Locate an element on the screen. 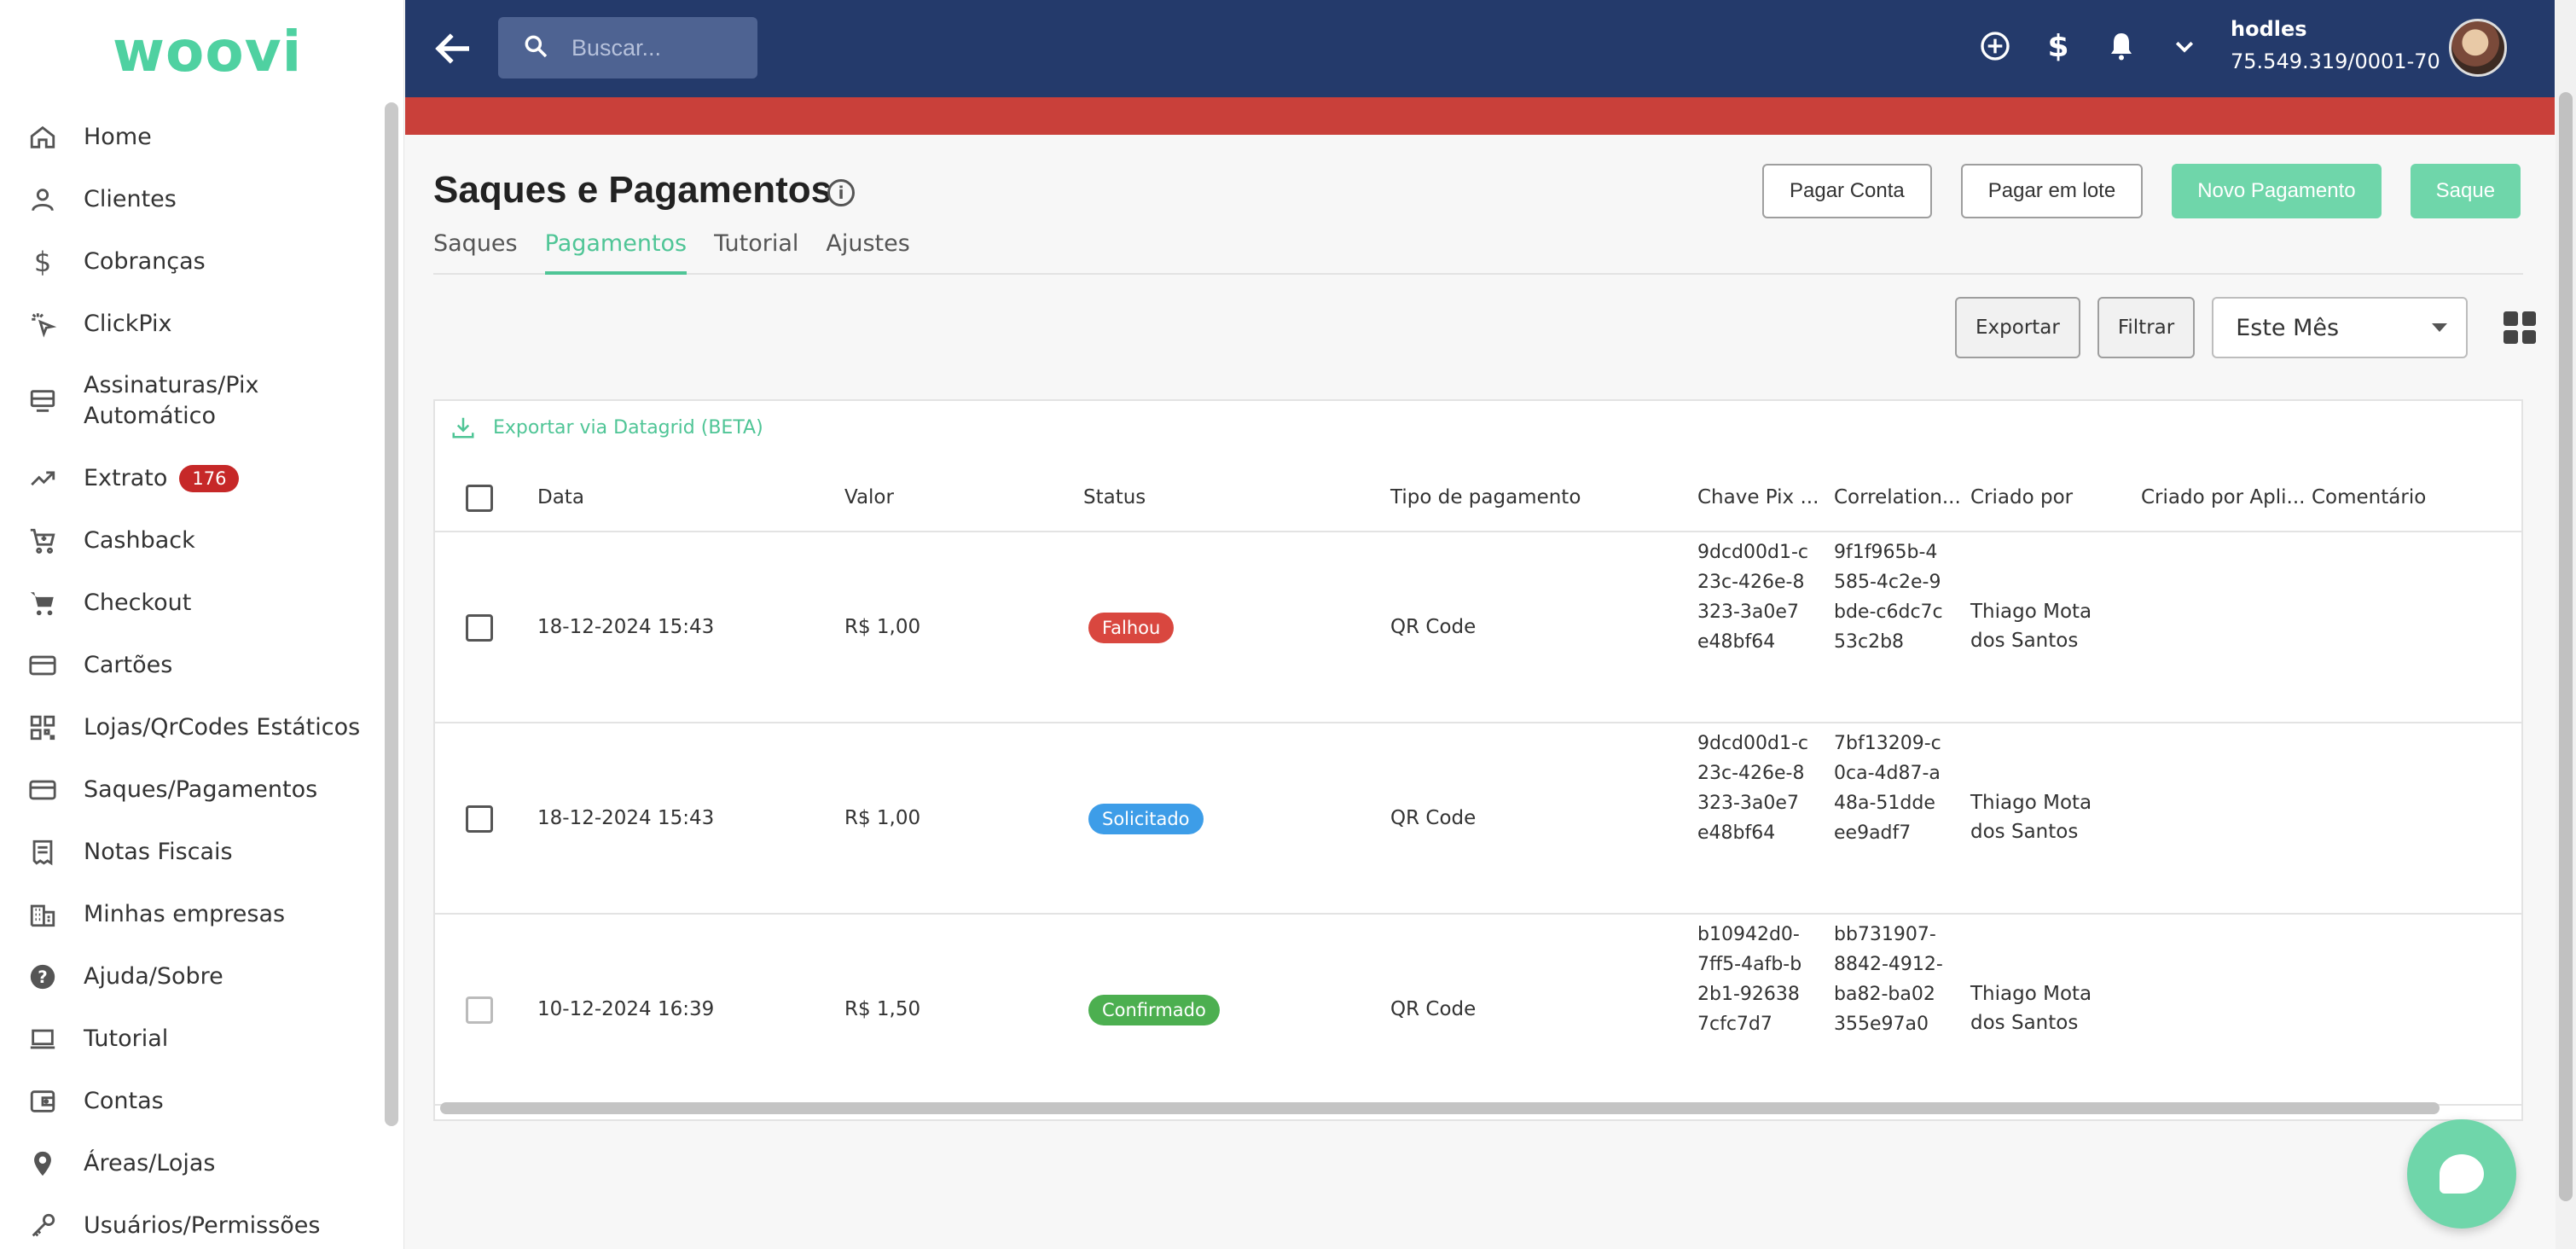 The image size is (2576, 1249). export-button: Exportar is located at coordinates (2017, 327).